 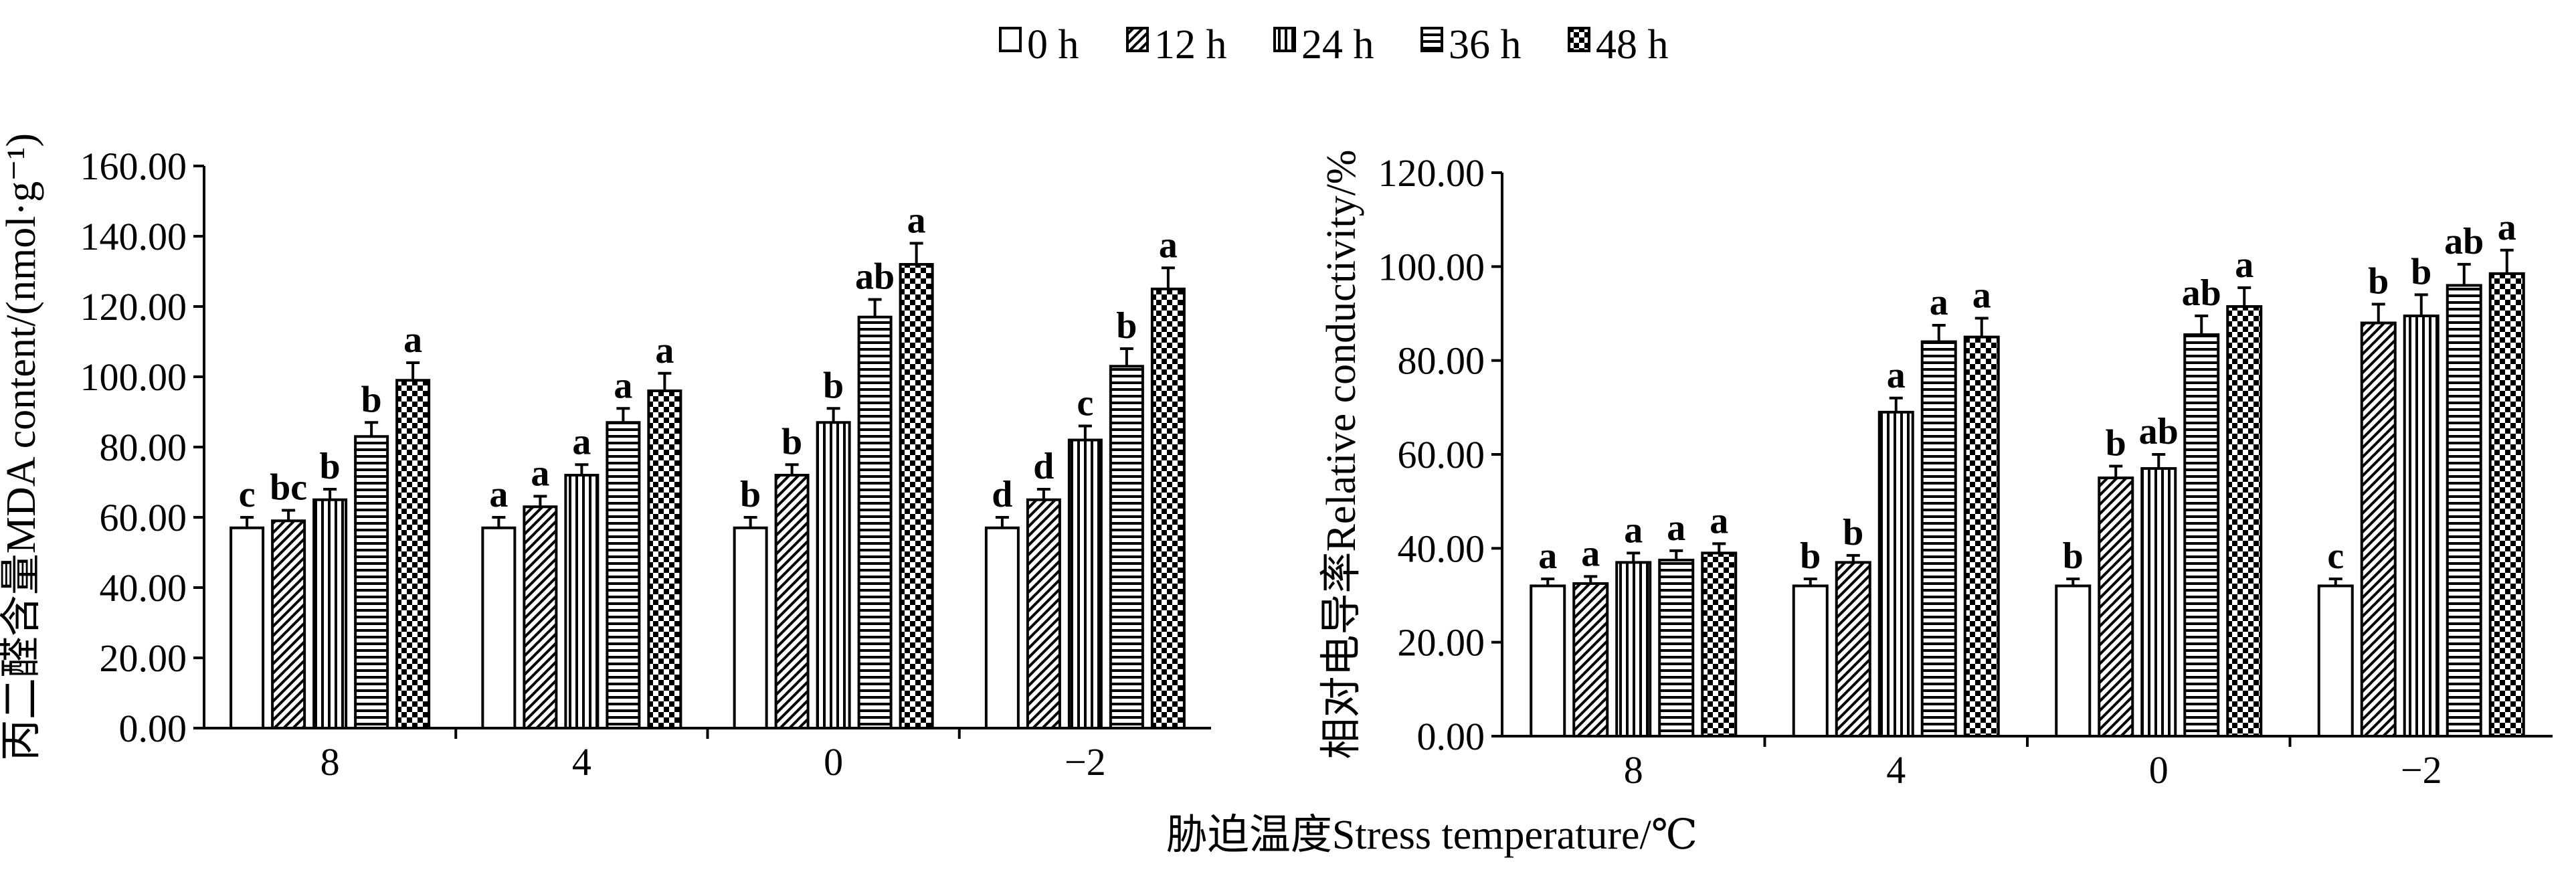 I want to click on y-axis-title: 相对电导率Relative conductivity/%, so click(x=1341, y=455).